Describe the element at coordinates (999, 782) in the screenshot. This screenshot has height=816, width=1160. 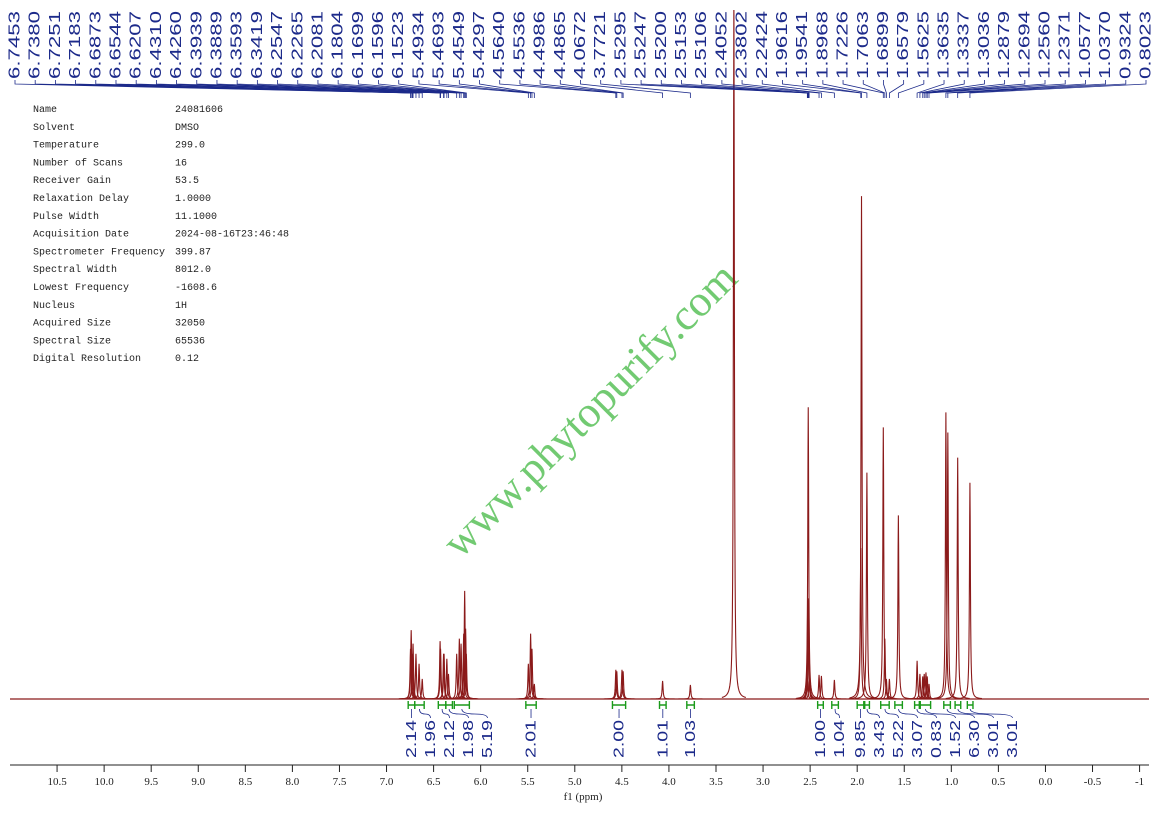
I see `x-tick-label: 0.5` at that location.